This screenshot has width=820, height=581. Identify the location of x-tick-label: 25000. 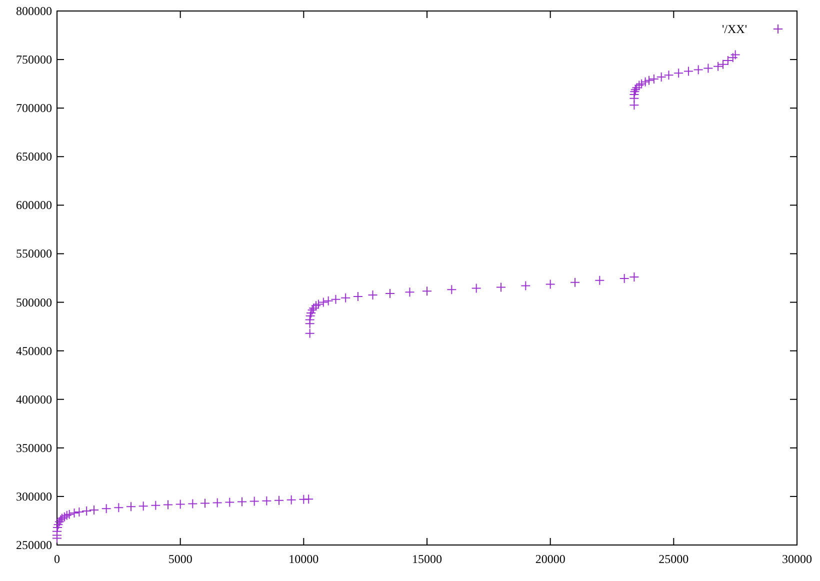
(673, 559).